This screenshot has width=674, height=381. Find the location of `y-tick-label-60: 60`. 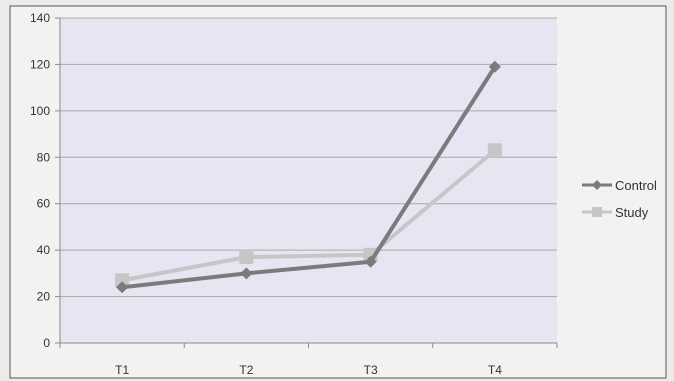

y-tick-label-60: 60 is located at coordinates (44, 204).